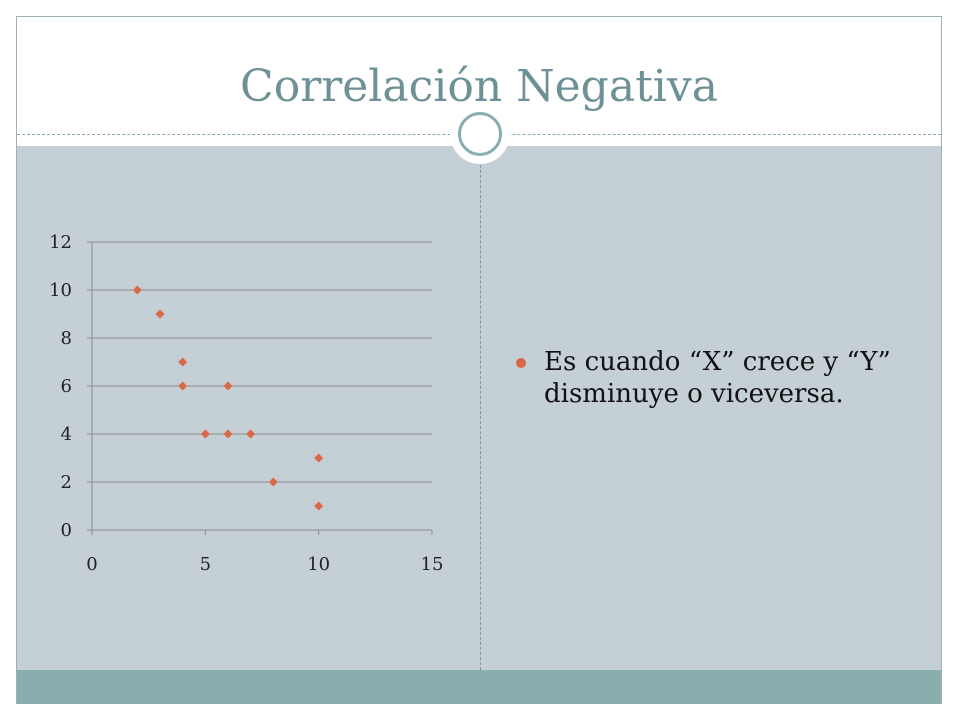 This screenshot has width=960, height=720. What do you see at coordinates (66, 434) in the screenshot?
I see `y-tick-label: 4` at bounding box center [66, 434].